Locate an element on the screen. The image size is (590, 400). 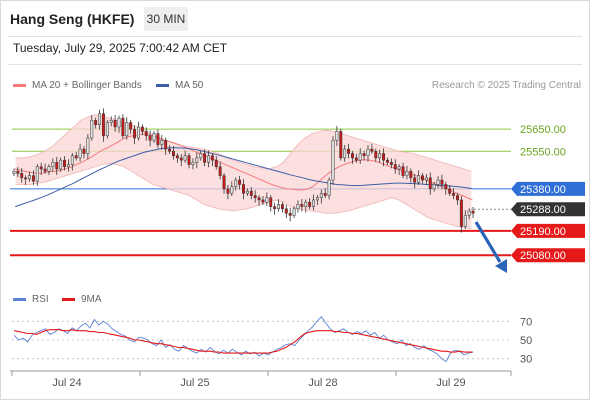
forecast-arrow is located at coordinates (490, 247).